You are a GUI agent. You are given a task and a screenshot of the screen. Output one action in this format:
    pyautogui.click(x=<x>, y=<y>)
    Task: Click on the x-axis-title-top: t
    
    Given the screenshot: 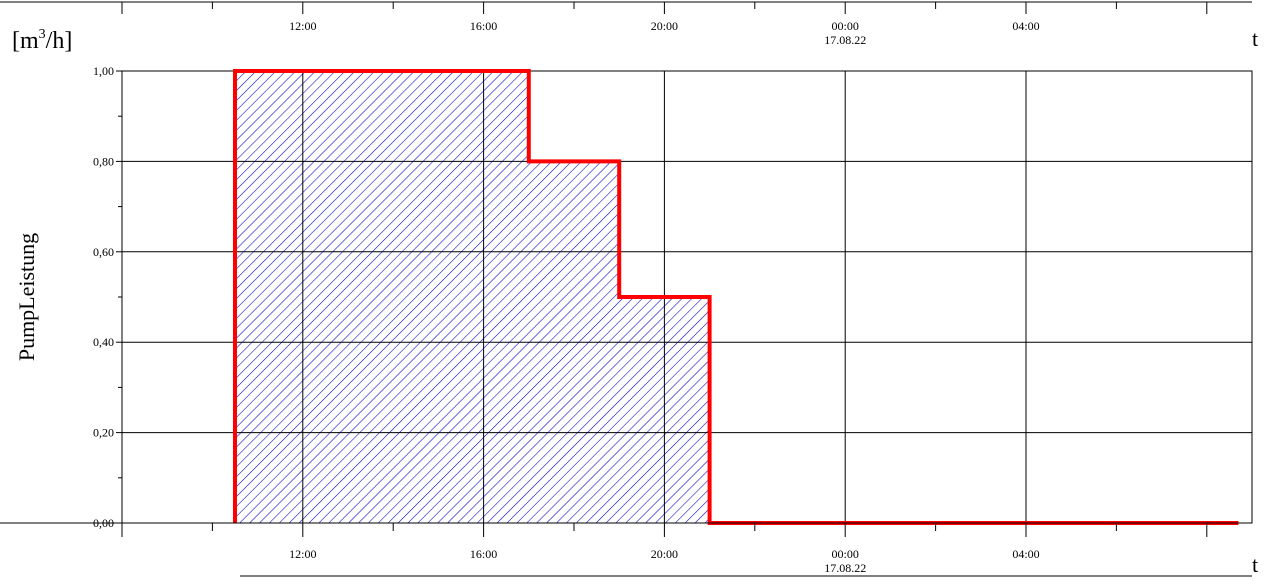 What is the action you would take?
    pyautogui.click(x=1255, y=38)
    